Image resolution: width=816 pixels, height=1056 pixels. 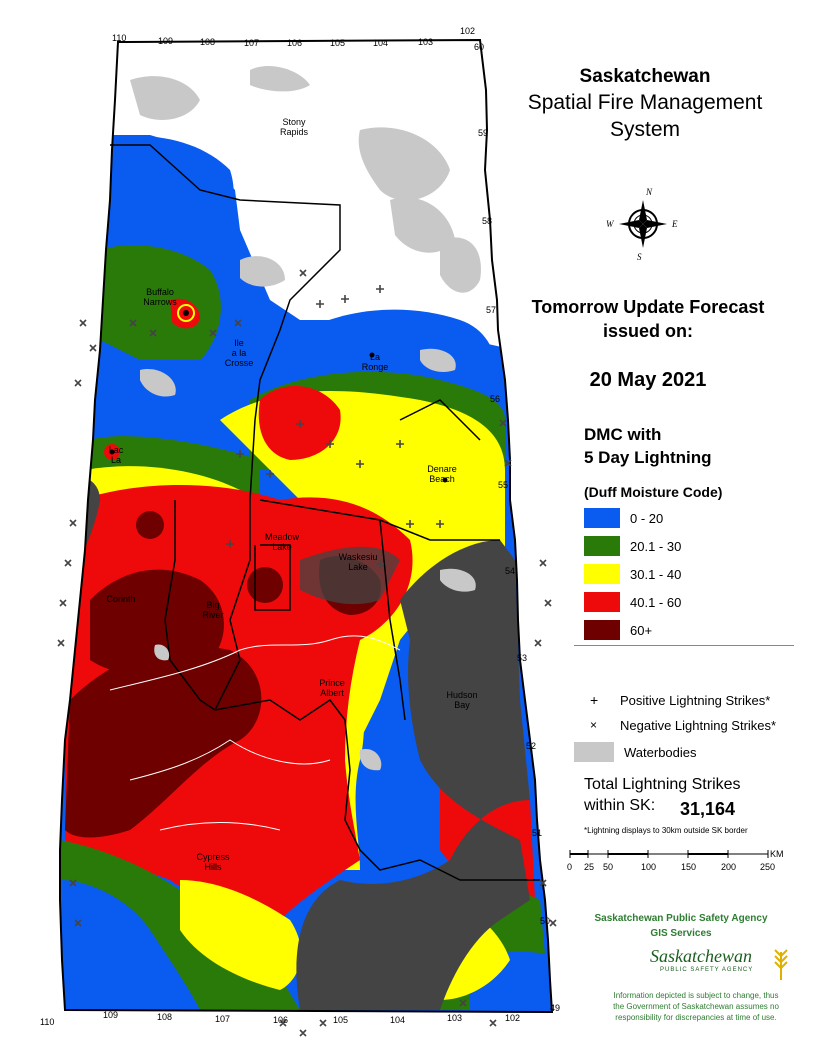 I want to click on lat-49: 49, so click(x=555, y=1008).